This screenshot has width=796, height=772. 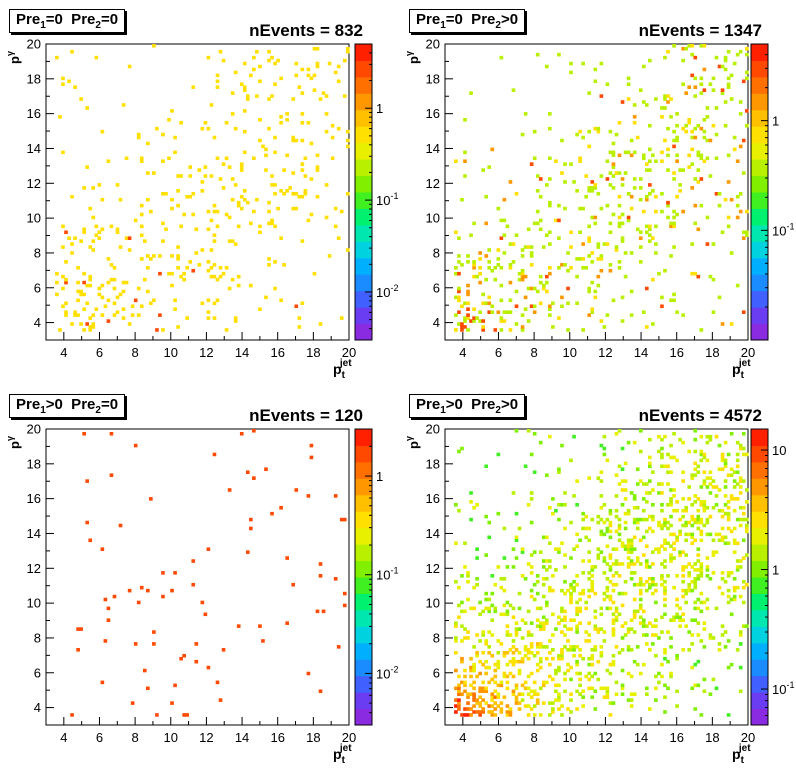 What do you see at coordinates (772, 192) in the screenshot?
I see `color-scale: 110-1` at bounding box center [772, 192].